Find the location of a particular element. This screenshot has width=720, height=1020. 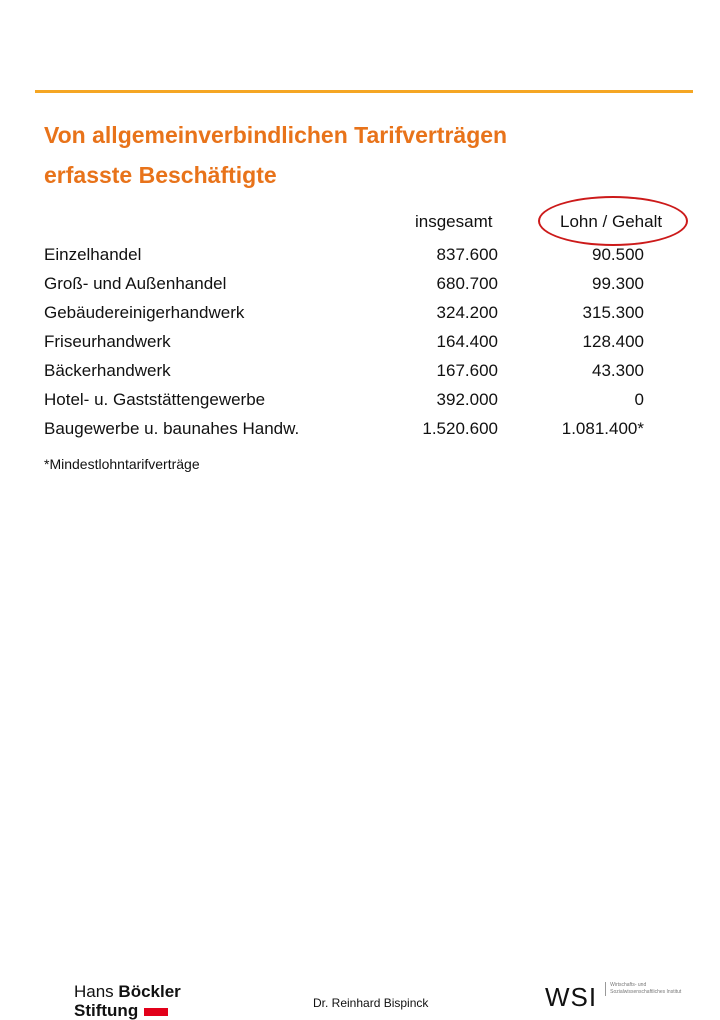

row-label: Hotel- u. Gaststättengewerbe is located at coordinates (155, 399).